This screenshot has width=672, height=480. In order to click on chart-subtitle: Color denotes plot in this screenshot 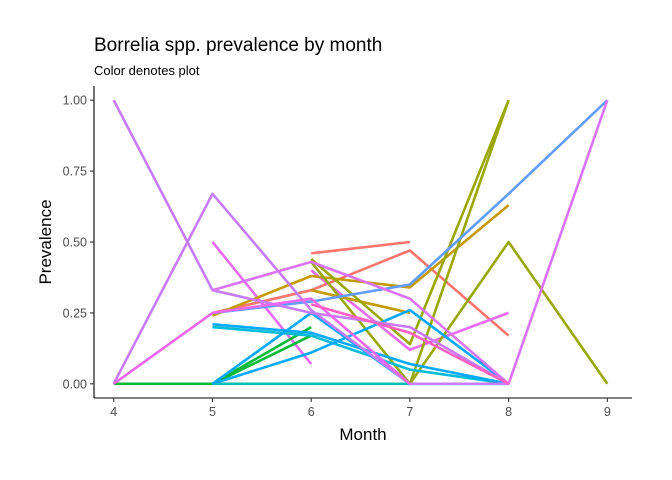, I will do `click(147, 70)`.